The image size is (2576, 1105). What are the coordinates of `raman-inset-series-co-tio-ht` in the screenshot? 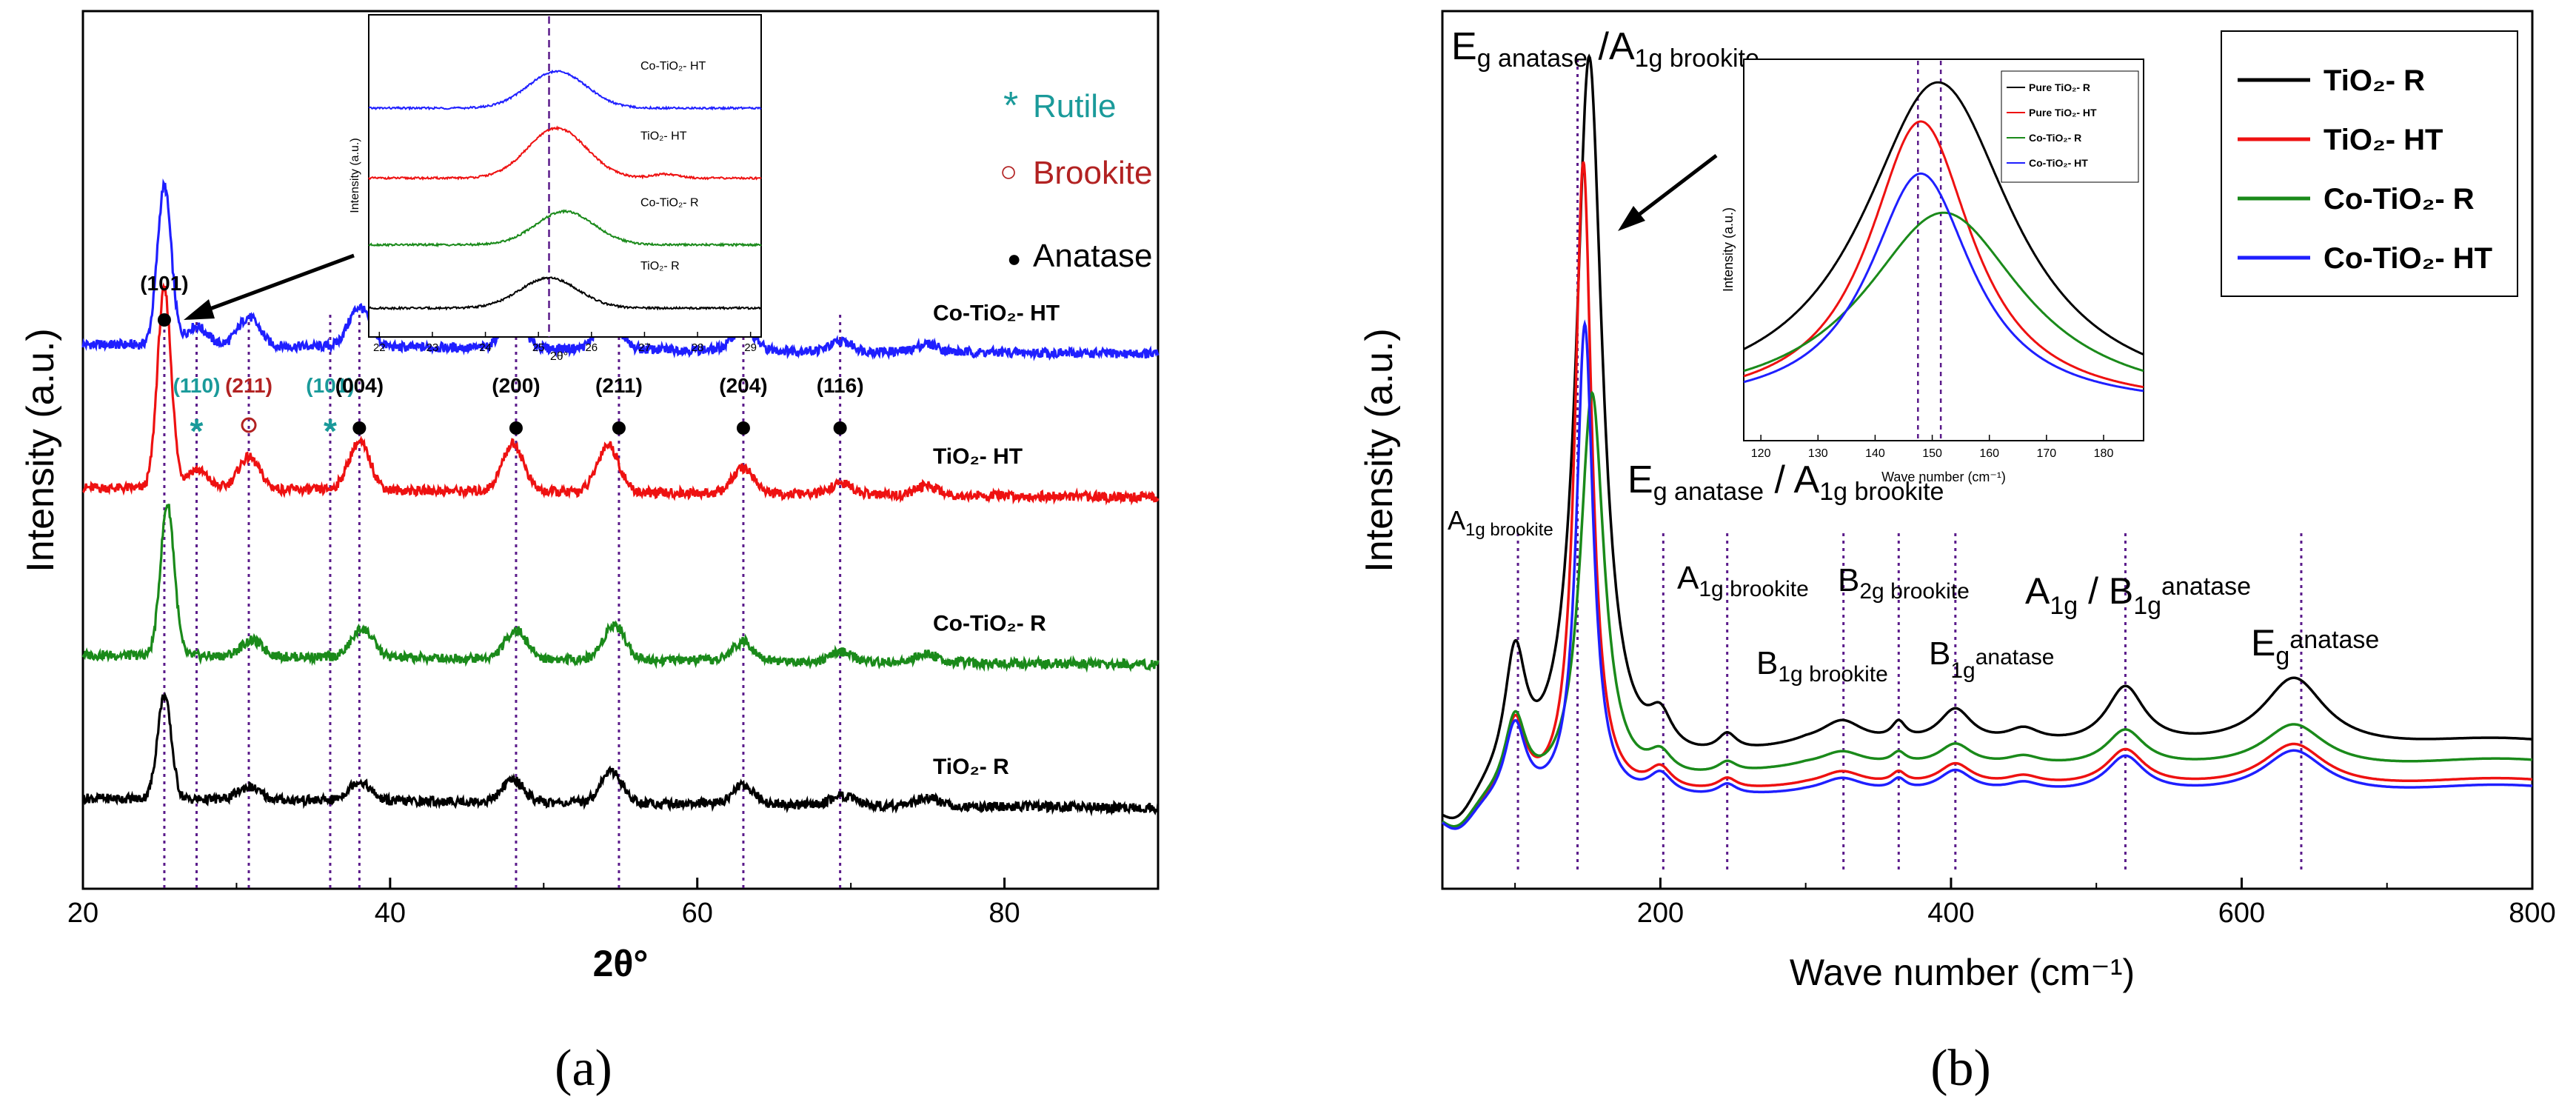 It's located at (1943, 282).